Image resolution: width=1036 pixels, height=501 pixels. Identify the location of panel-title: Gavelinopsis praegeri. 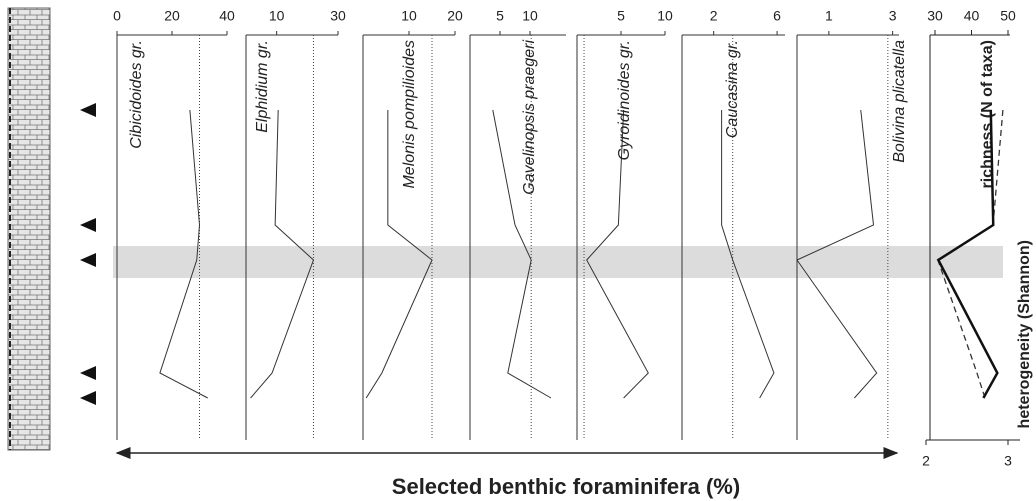
(529, 117).